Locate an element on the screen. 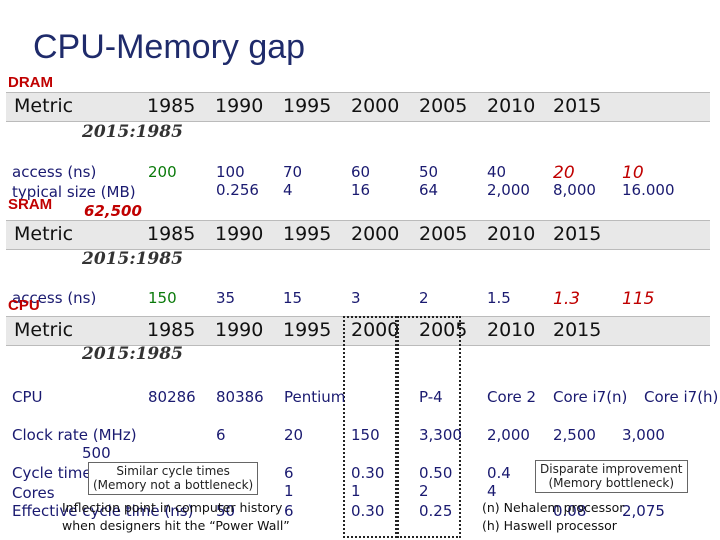 Image resolution: width=720 pixels, height=540 pixels. cpu-clock-1995: 150 is located at coordinates (365, 435).